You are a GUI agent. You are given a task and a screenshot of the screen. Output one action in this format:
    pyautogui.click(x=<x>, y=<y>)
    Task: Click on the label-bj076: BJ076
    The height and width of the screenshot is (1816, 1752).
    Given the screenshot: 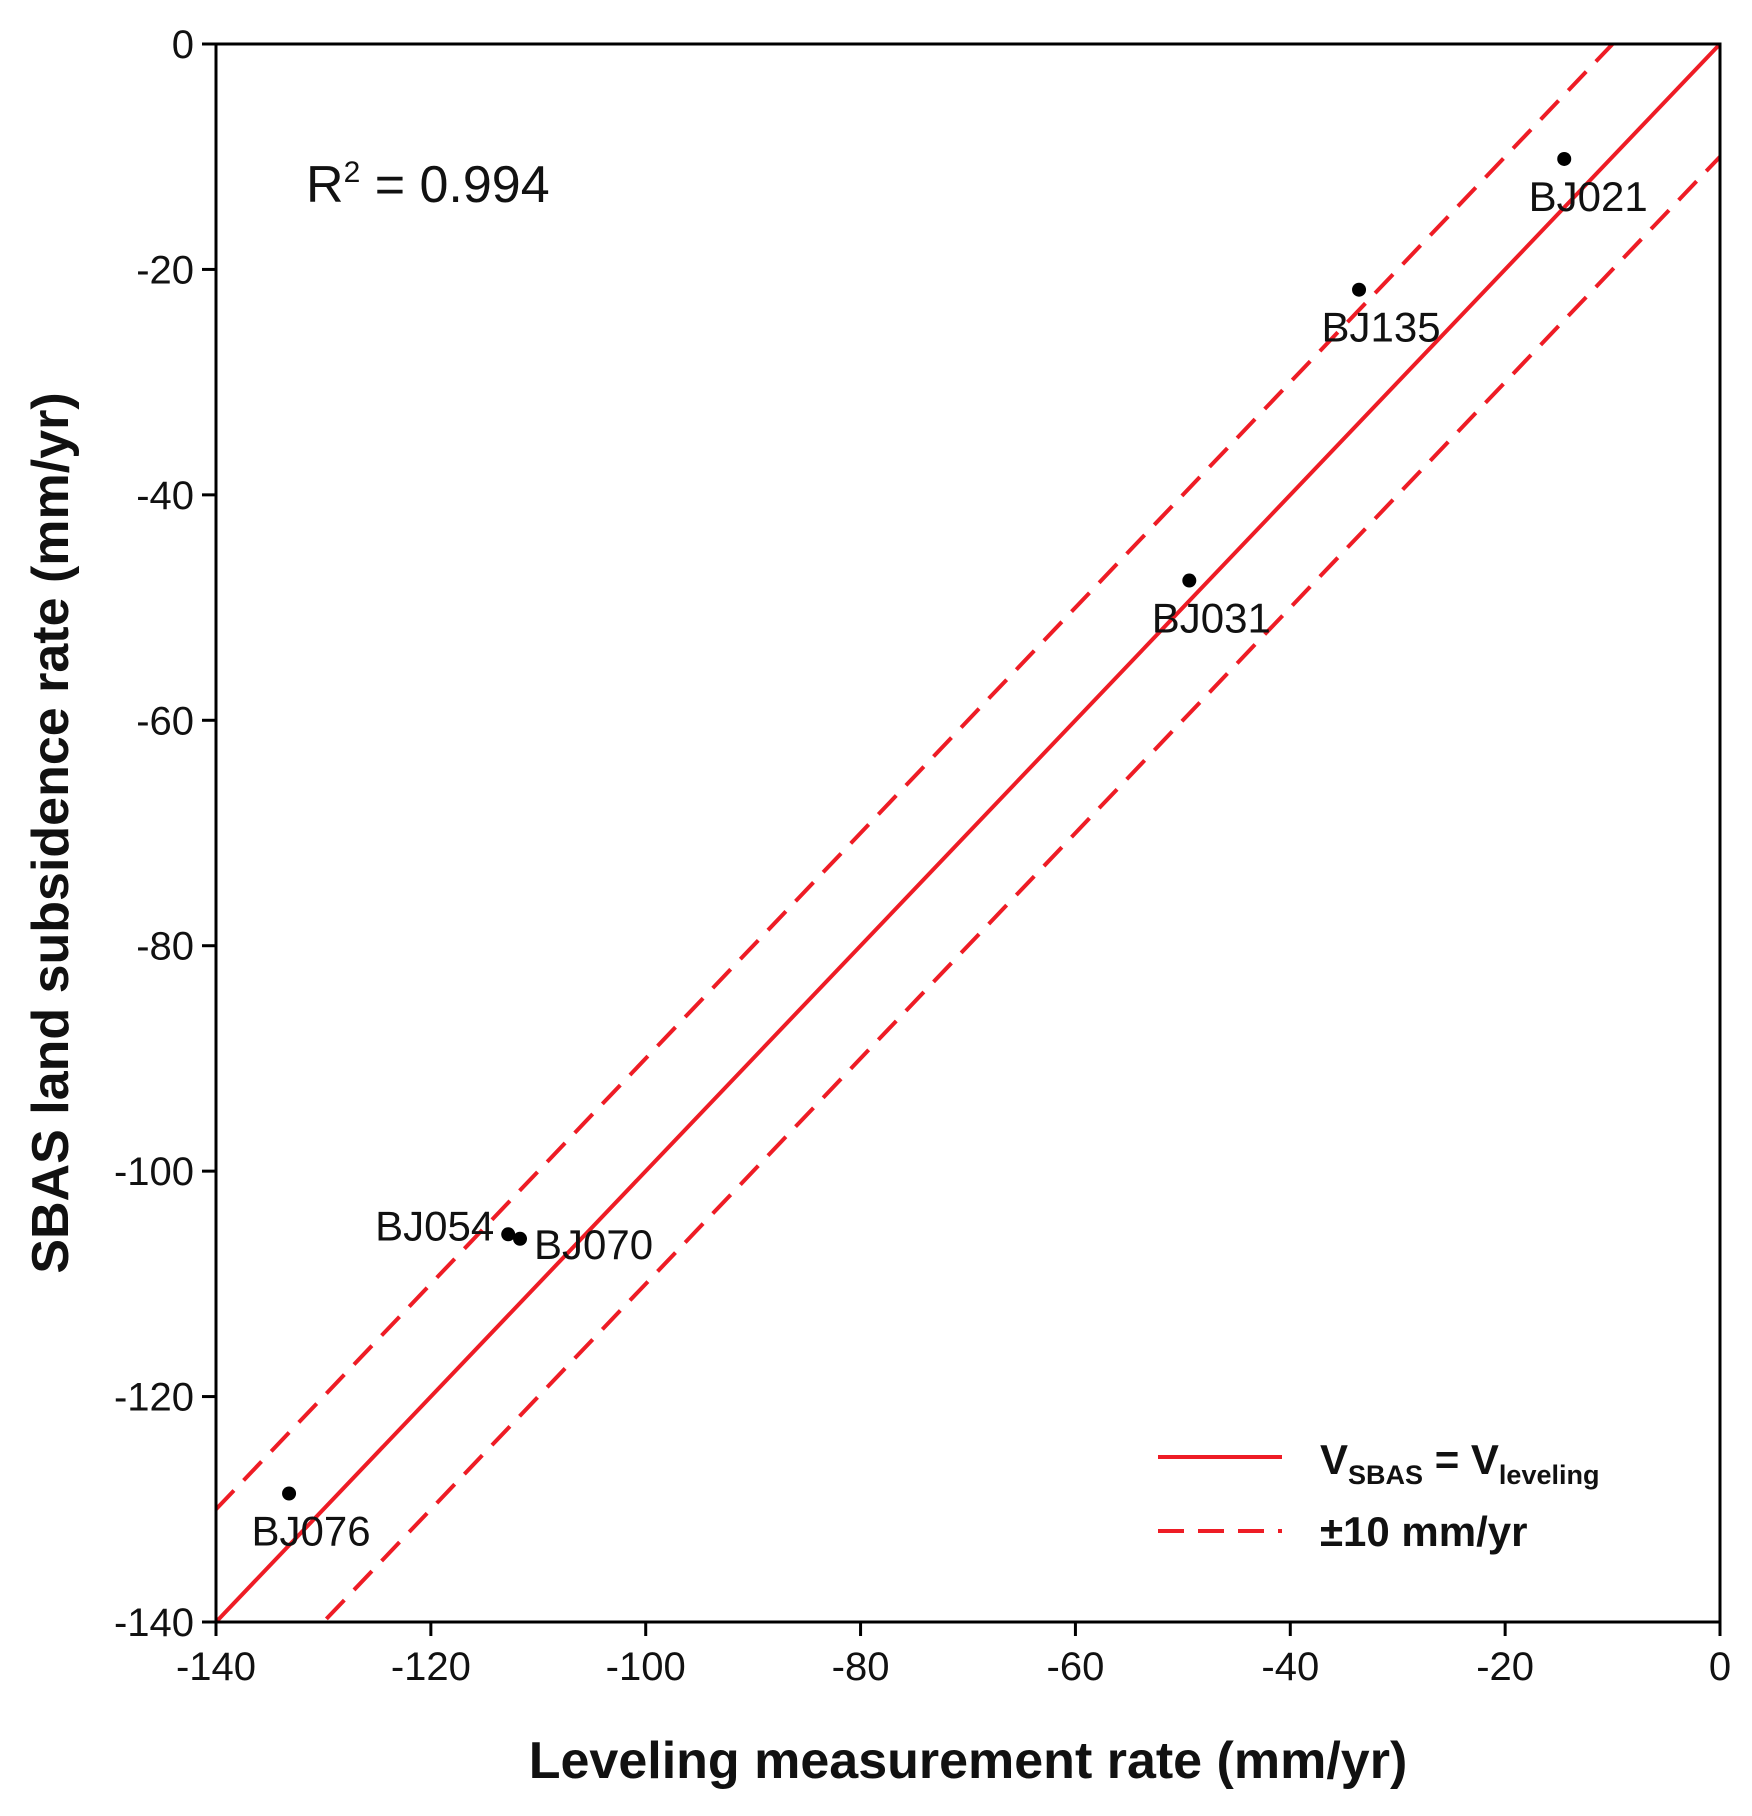 What is the action you would take?
    pyautogui.click(x=311, y=1531)
    